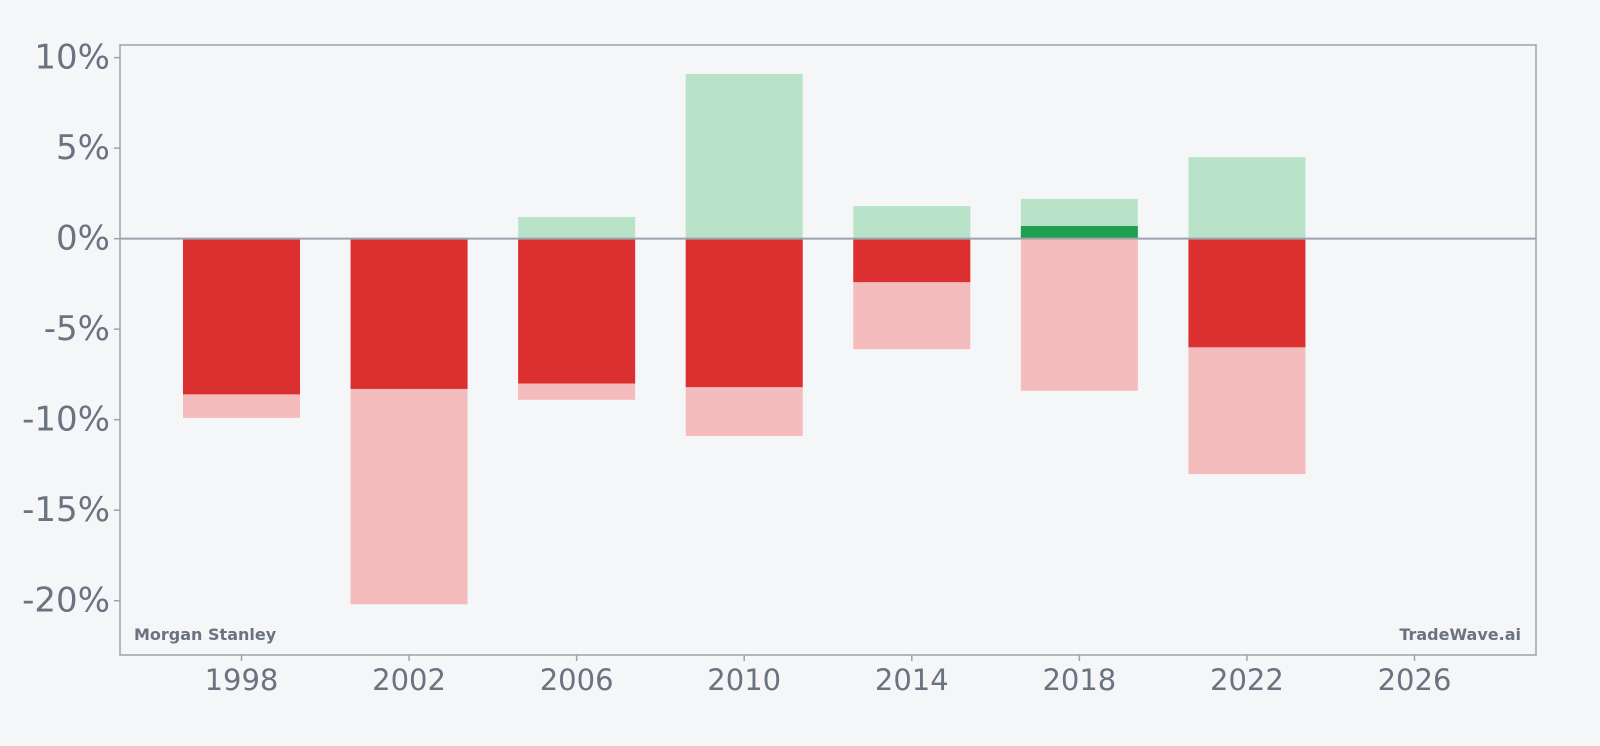 The height and width of the screenshot is (746, 1600). I want to click on x-tick-label-3: 2010, so click(744, 680).